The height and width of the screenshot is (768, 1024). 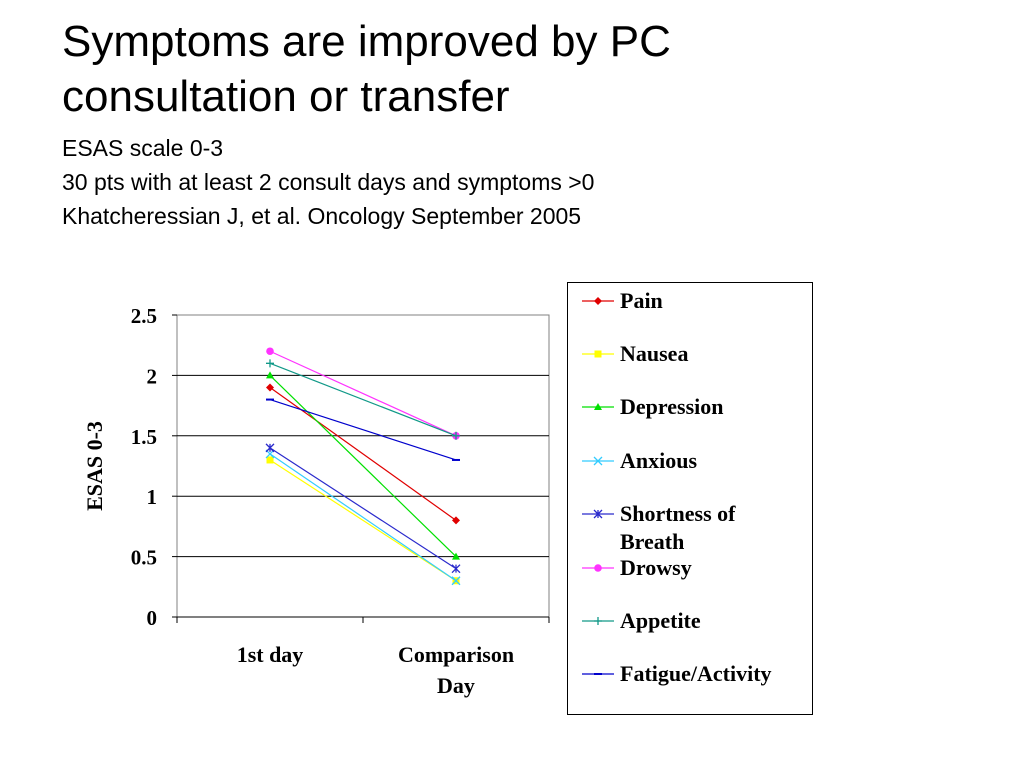 What do you see at coordinates (286, 96) in the screenshot?
I see `slide-title-line: consultation or transfer` at bounding box center [286, 96].